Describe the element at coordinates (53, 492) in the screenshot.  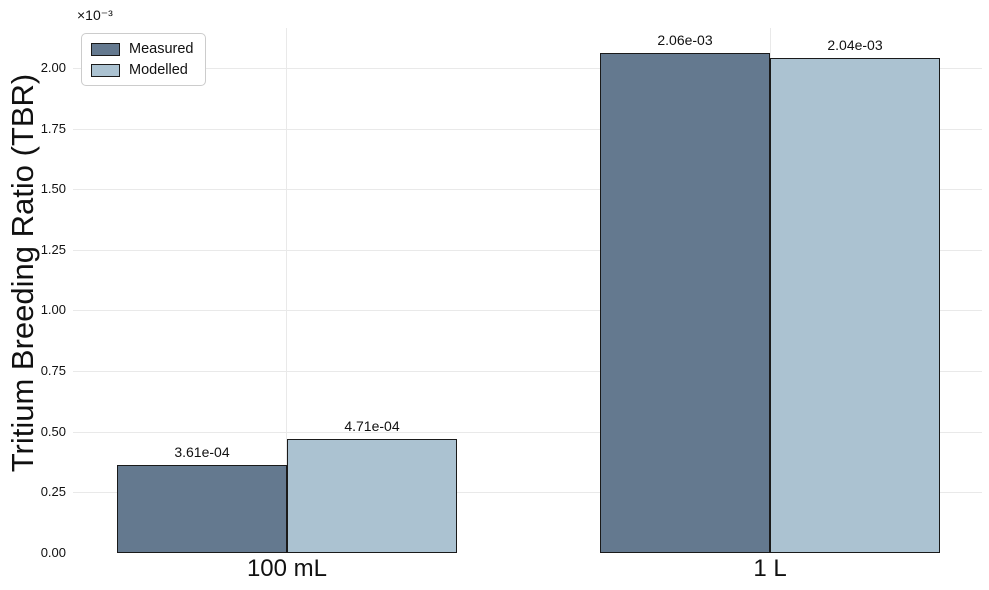
I see `y-tick-label: 0.25` at that location.